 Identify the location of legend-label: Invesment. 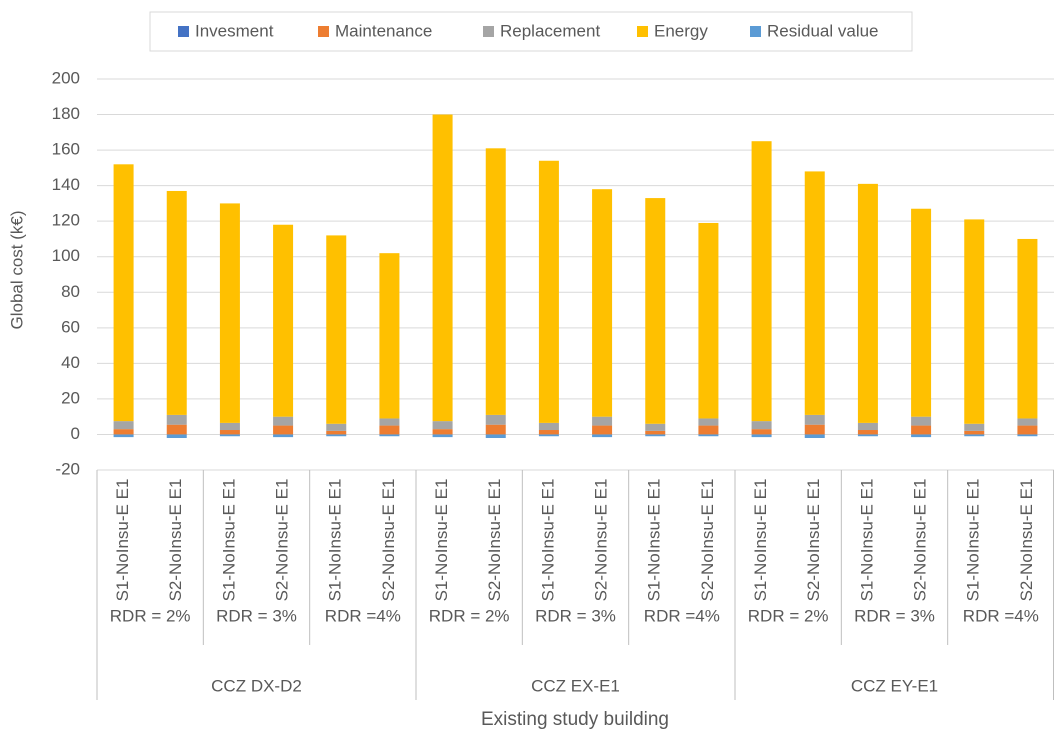
(234, 30).